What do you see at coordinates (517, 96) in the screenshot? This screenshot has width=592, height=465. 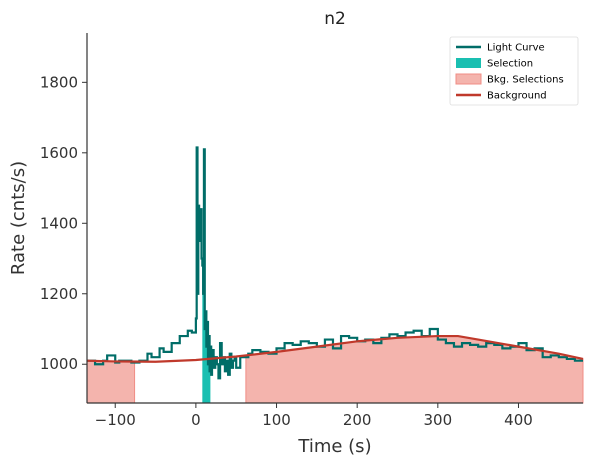 I see `legend-label-background: Background` at bounding box center [517, 96].